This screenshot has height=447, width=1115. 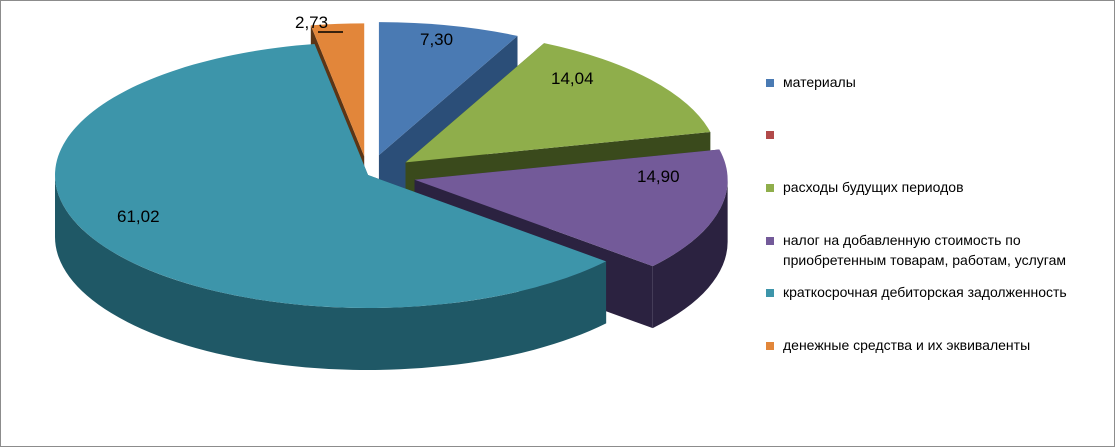 What do you see at coordinates (770, 83) in the screenshot?
I see `legend-swatch-materials` at bounding box center [770, 83].